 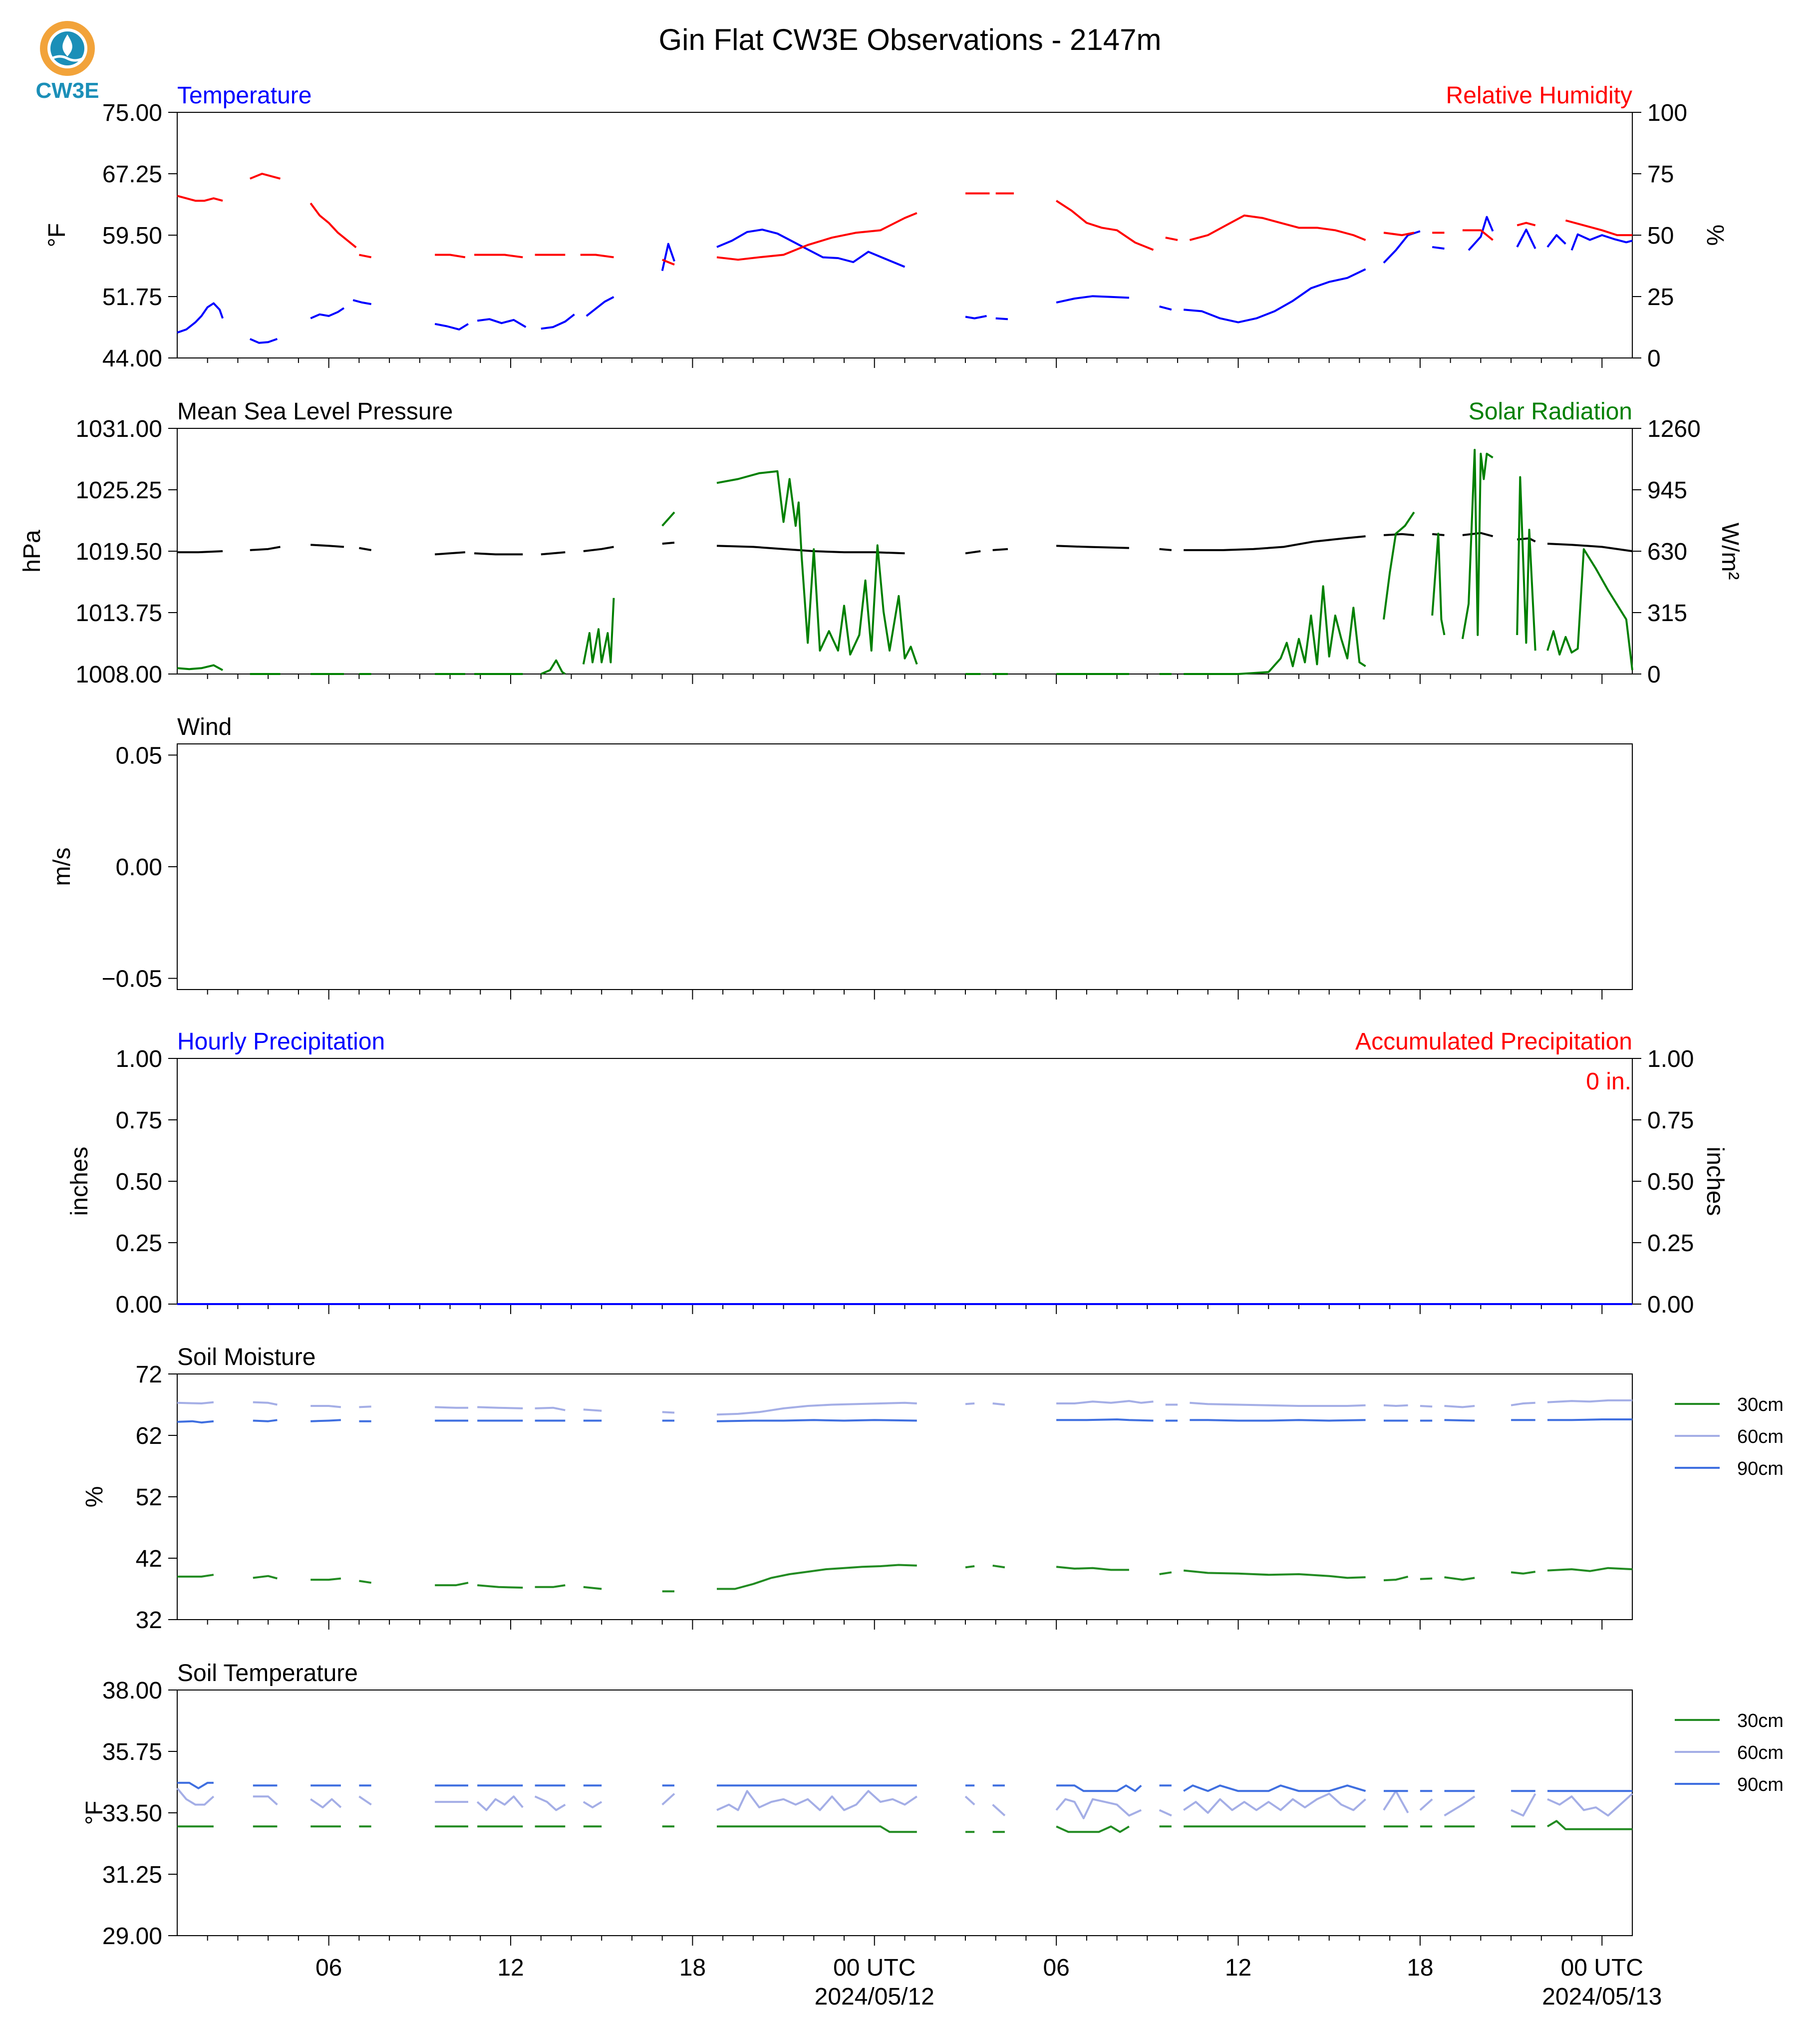 What do you see at coordinates (139, 1121) in the screenshot?
I see `precipitation-y-tick-label: 0.75` at bounding box center [139, 1121].